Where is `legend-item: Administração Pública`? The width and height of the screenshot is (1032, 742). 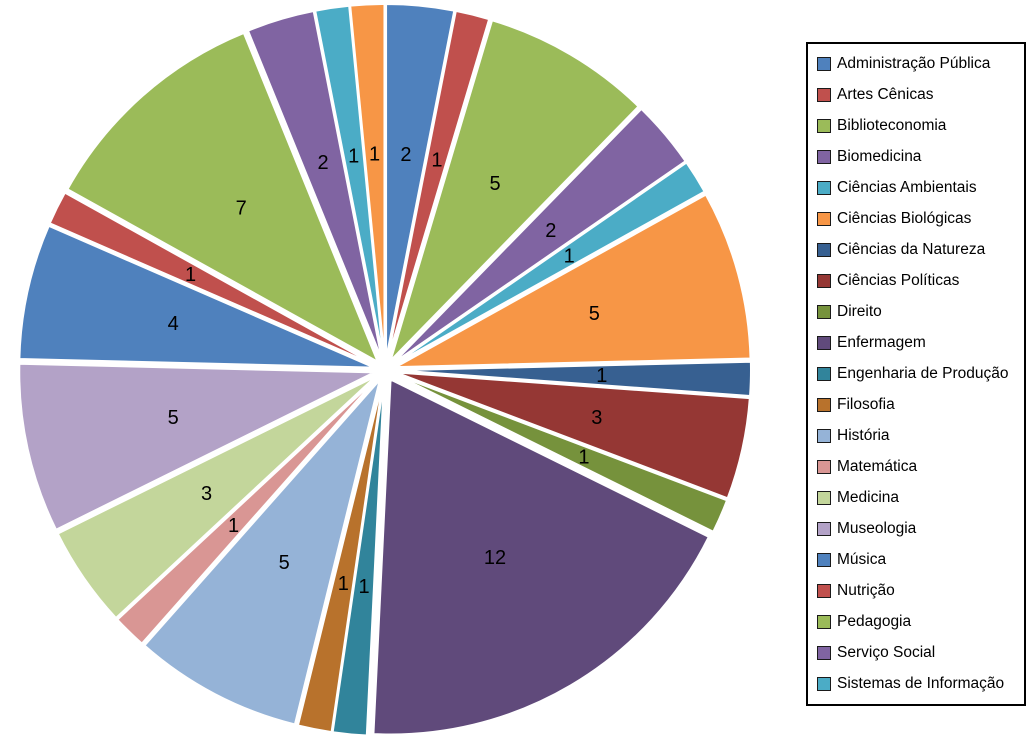 legend-item: Administração Pública is located at coordinates (920, 64).